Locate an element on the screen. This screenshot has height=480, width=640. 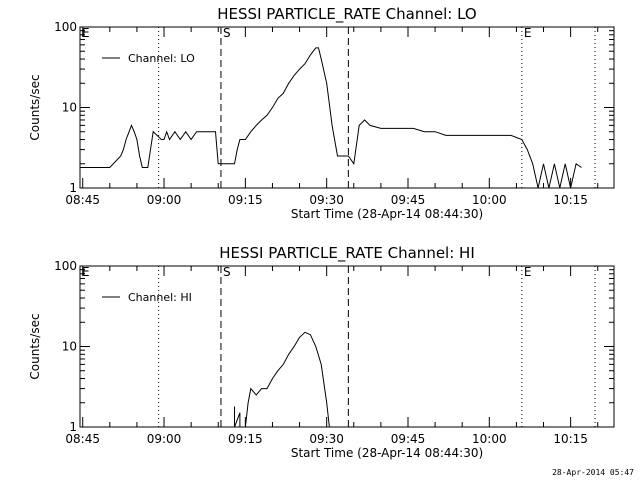
panel1-x-axis-label: Start Time (28-Apr-14 08:44:30) is located at coordinates (387, 214).